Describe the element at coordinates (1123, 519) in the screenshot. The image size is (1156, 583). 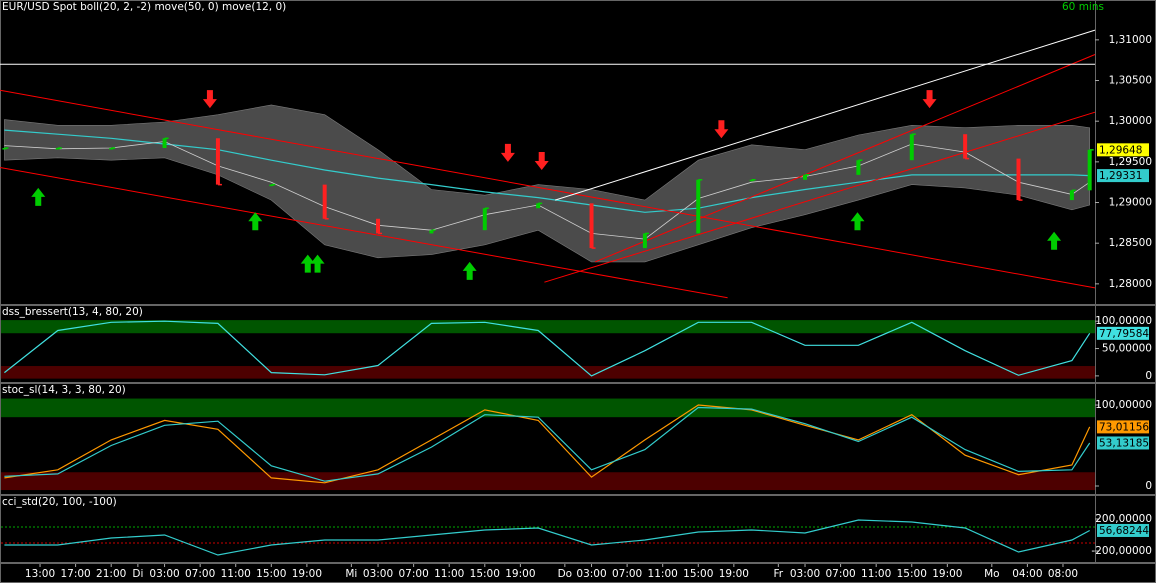
I see `y-tick-label: 200,00000` at that location.